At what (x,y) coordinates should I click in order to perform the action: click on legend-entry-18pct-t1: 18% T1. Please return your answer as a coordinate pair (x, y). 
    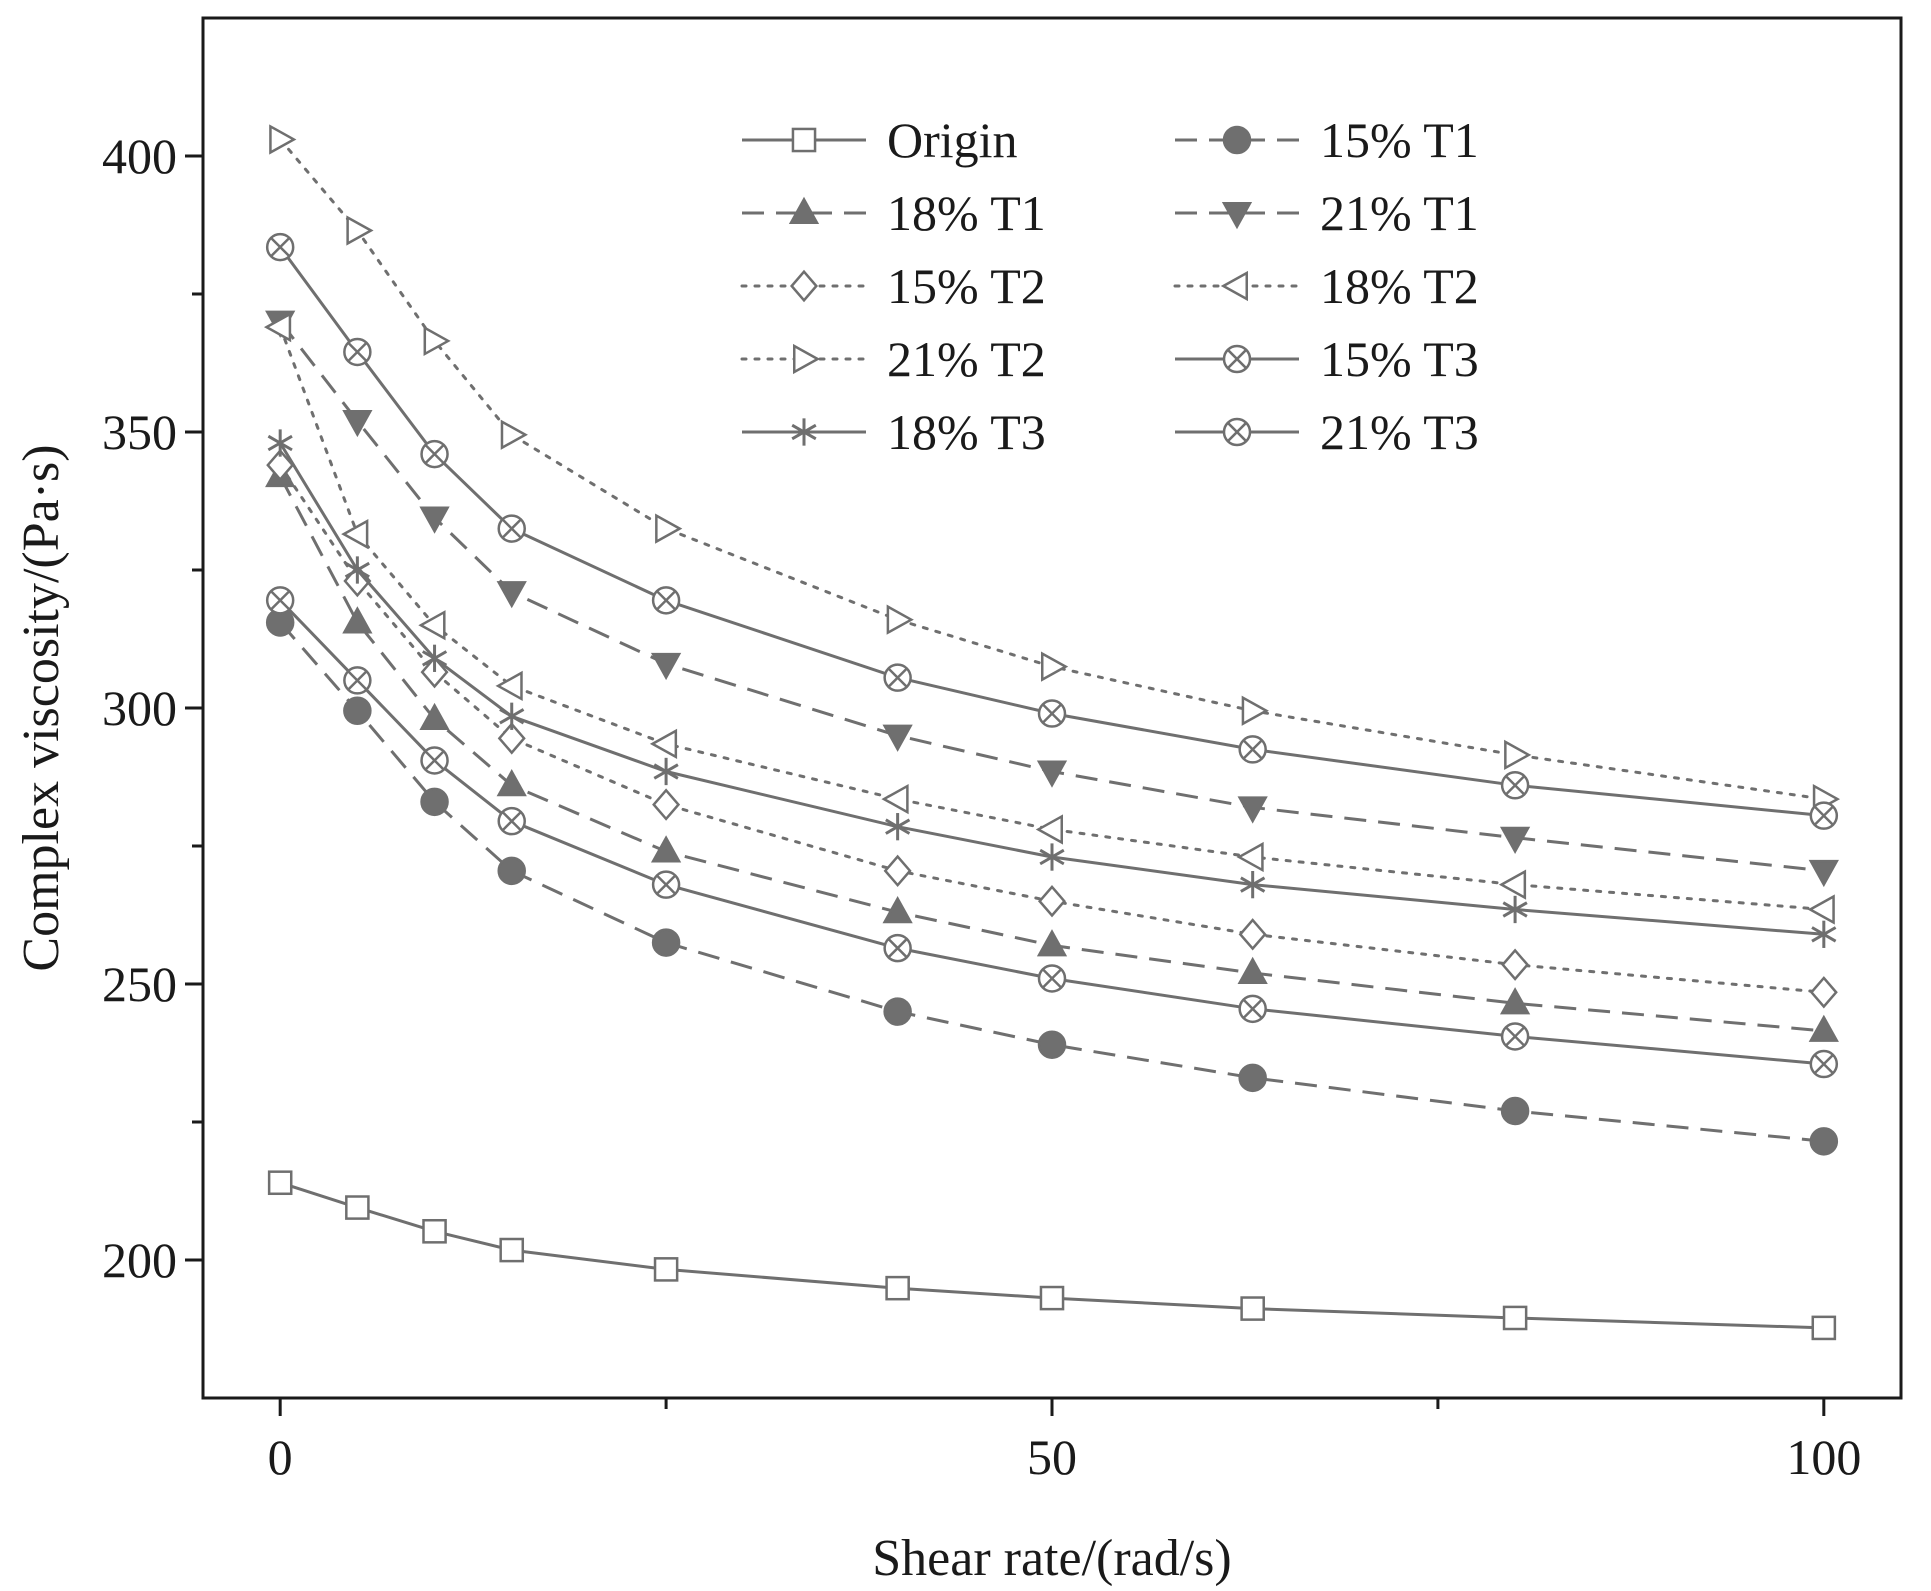
    Looking at the image, I should click on (894, 213).